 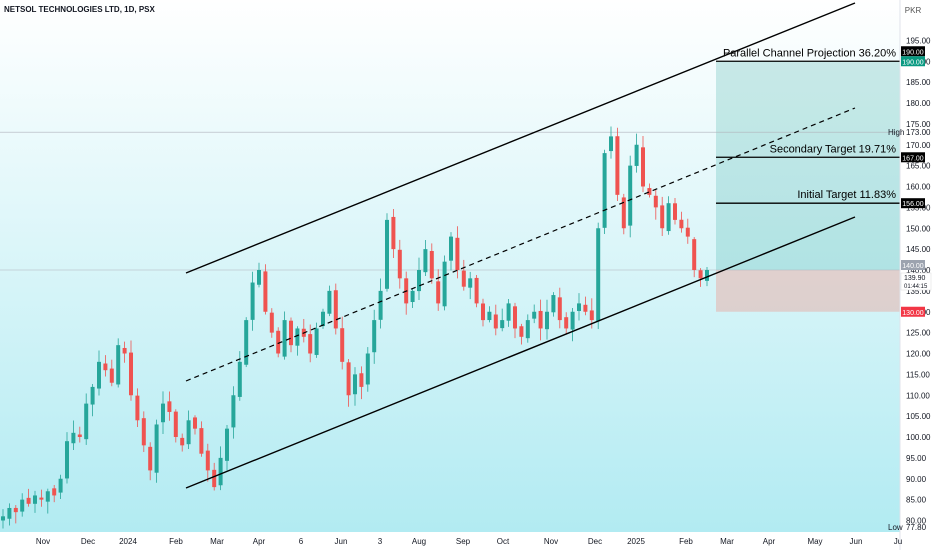 What do you see at coordinates (918, 333) in the screenshot?
I see `y-tick-label: 125.00` at bounding box center [918, 333].